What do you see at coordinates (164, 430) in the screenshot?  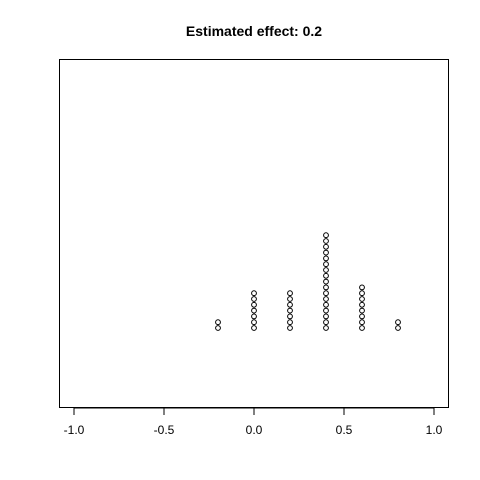 I see `x-tick-label: -0.5` at bounding box center [164, 430].